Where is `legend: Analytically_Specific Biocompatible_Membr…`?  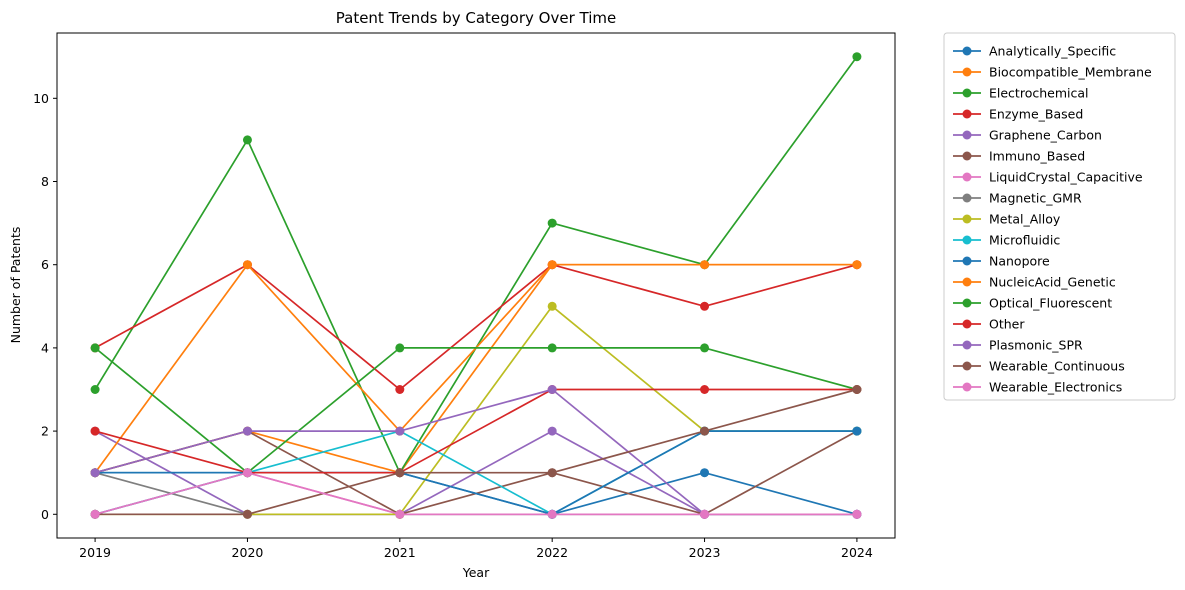 legend: Analytically_Specific Biocompatible_Membr… is located at coordinates (1059, 216).